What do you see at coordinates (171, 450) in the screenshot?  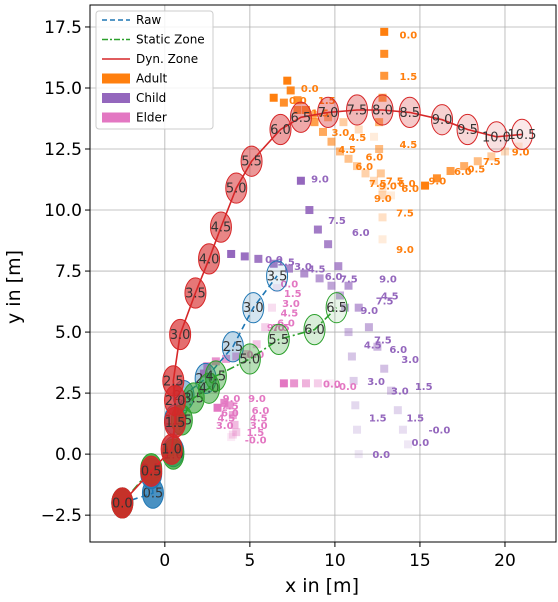 I see `ellipse-label-dyn-zone: 1.0` at bounding box center [171, 450].